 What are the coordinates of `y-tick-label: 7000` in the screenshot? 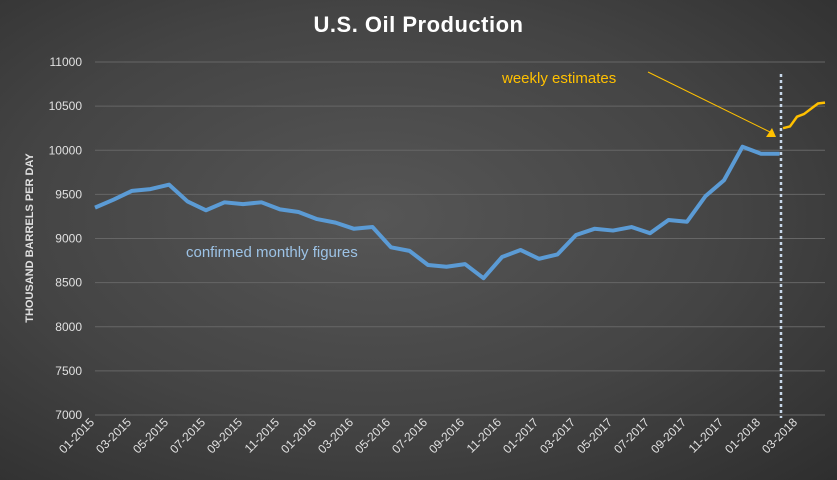 It's located at (68, 415).